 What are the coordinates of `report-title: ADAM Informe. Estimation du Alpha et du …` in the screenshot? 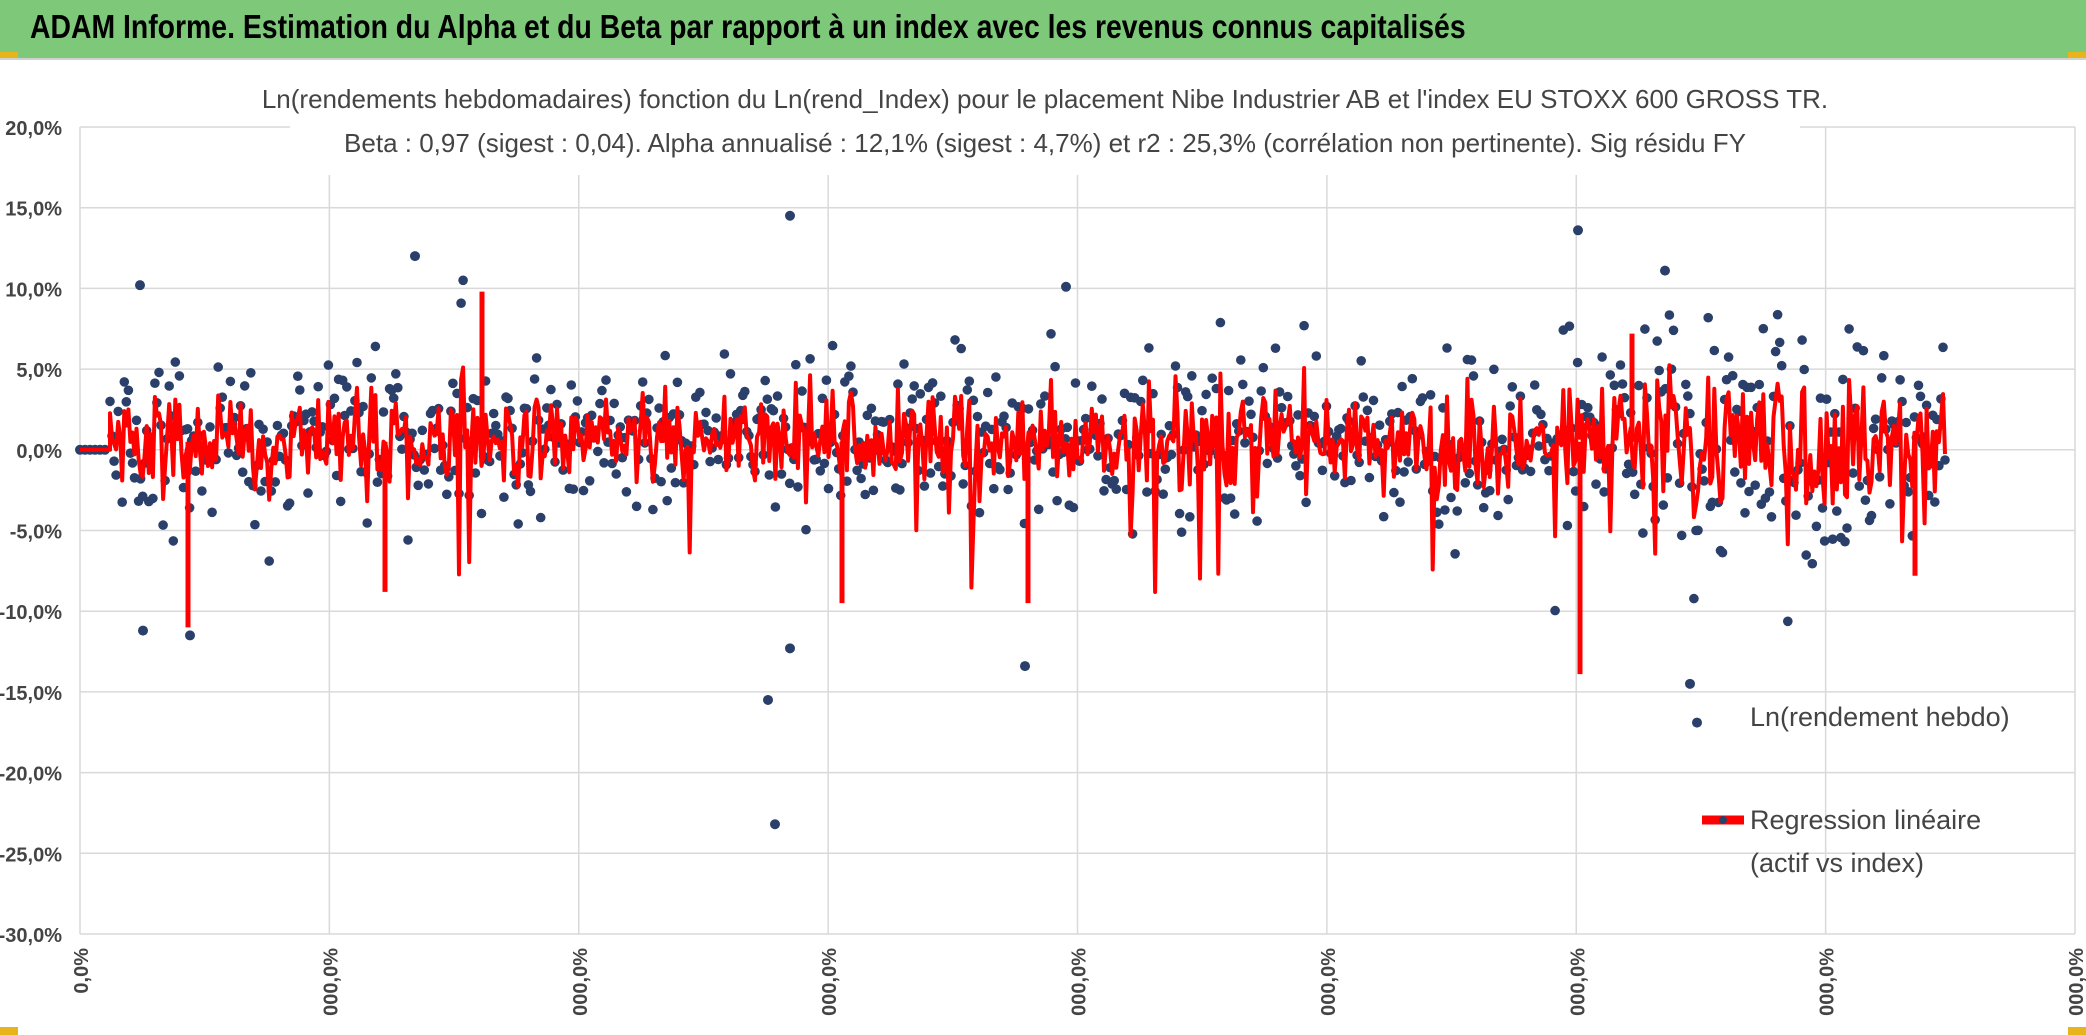 It's located at (748, 26).